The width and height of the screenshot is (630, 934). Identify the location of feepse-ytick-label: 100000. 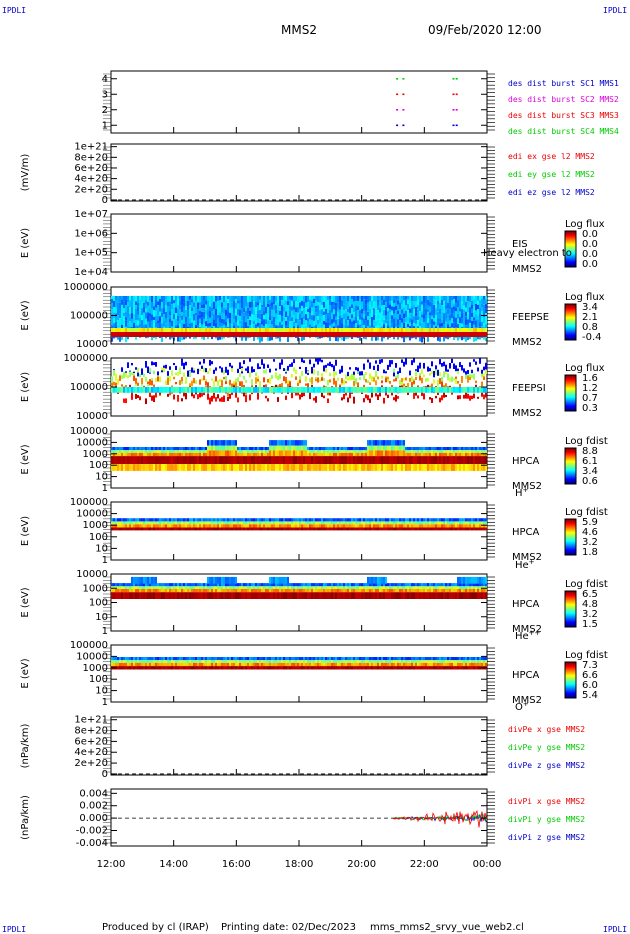
(89, 316).